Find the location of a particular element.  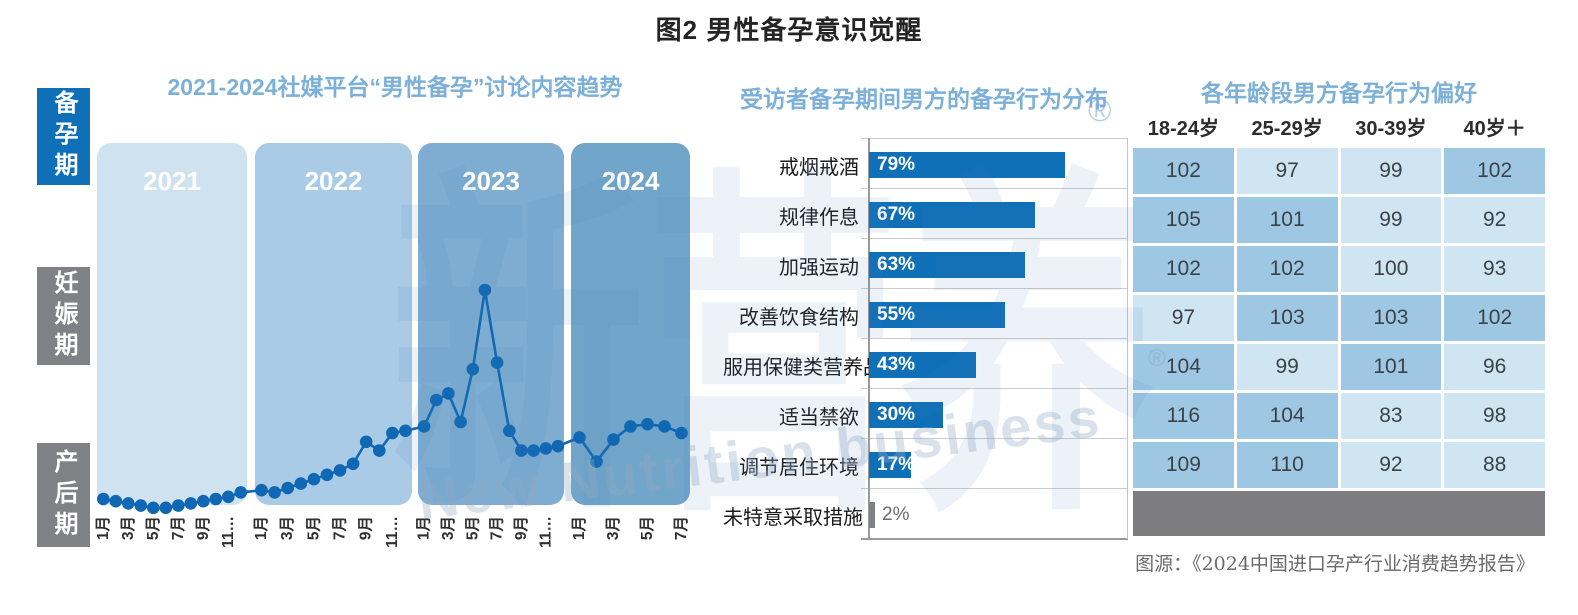

sidebar-tab-postpartum: 产后期 is located at coordinates (63, 495).